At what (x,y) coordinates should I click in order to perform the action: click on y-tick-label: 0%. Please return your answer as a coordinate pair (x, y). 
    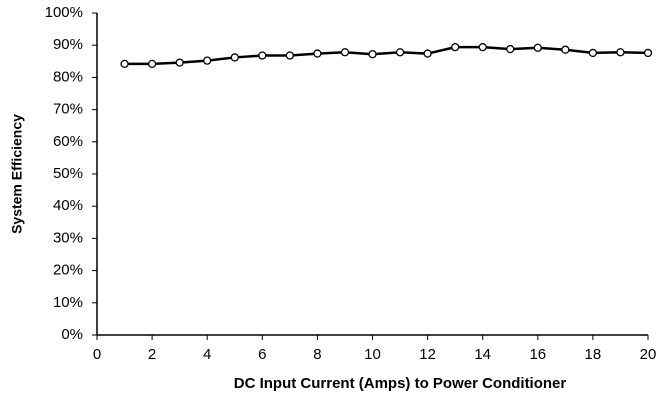
    Looking at the image, I should click on (72, 334).